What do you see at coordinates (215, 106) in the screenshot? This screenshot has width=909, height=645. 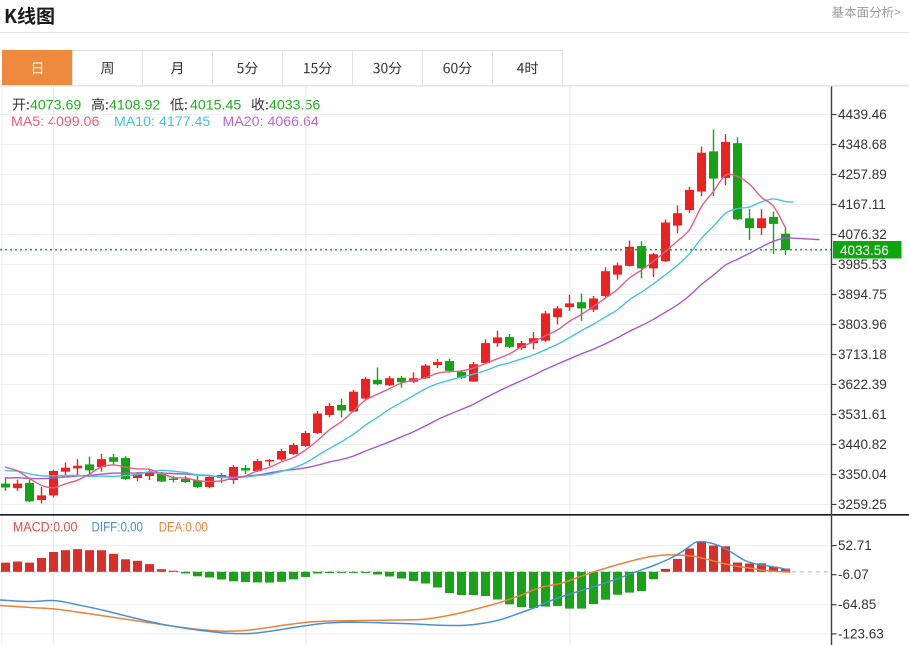 I see `svg-text: 4015.45` at bounding box center [215, 106].